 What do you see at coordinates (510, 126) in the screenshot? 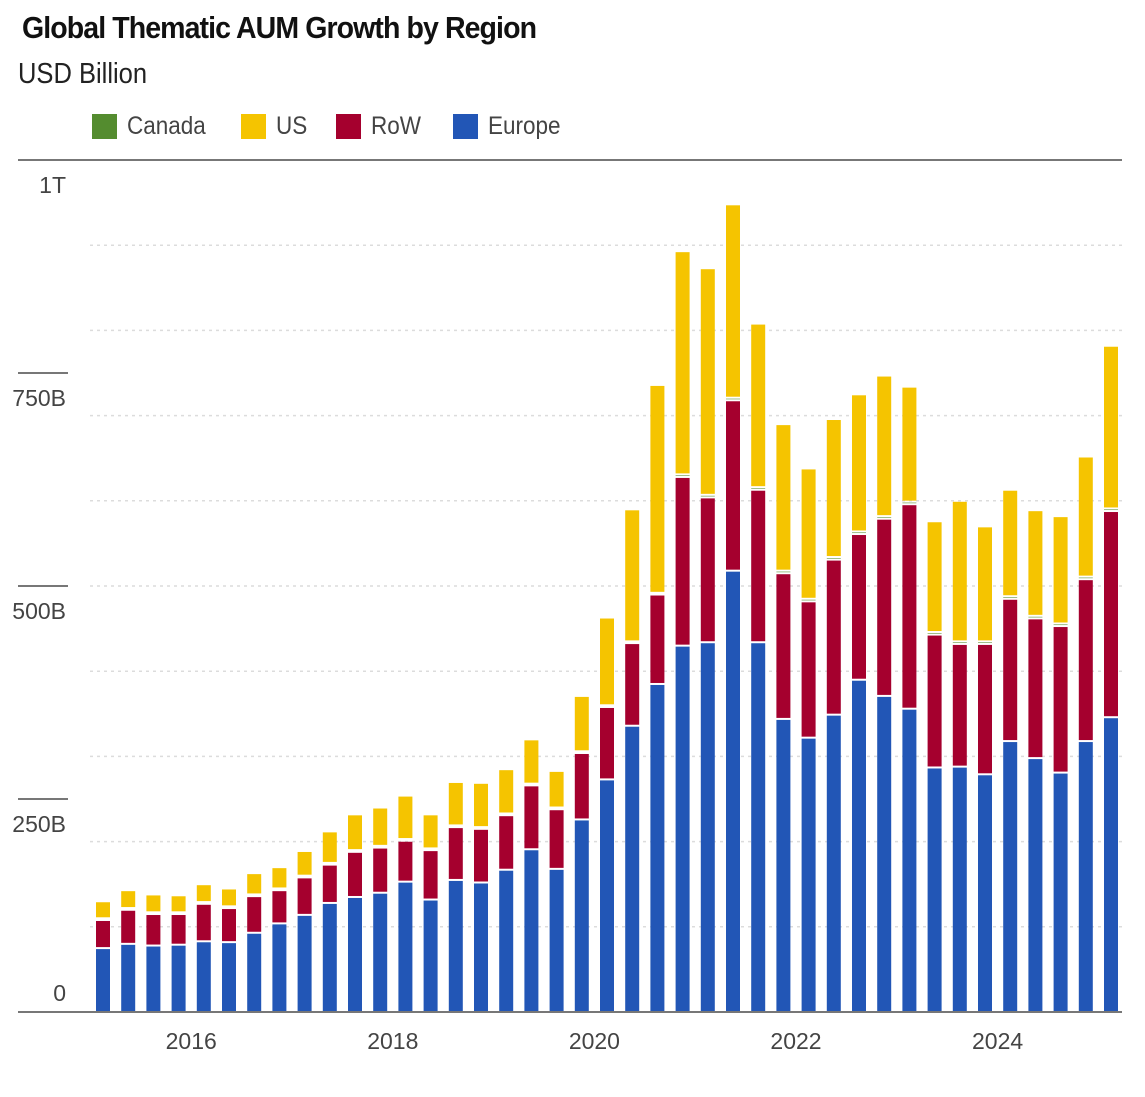
I see `legend-item-europe: Europe` at bounding box center [510, 126].